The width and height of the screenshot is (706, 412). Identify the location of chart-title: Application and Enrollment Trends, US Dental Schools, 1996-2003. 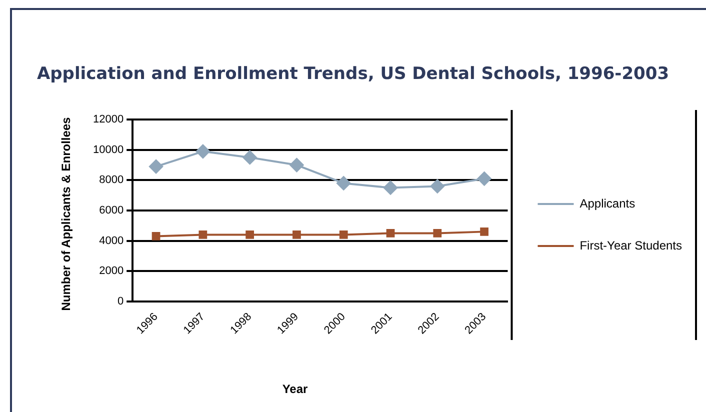
(353, 74).